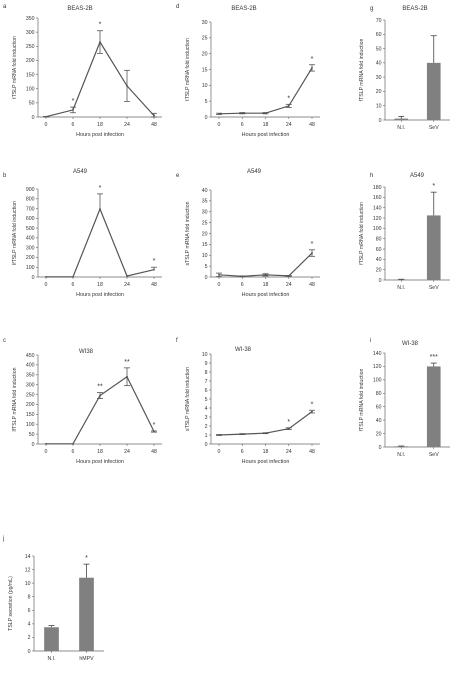 The height and width of the screenshot is (685, 459). Describe the element at coordinates (29, 598) in the screenshot. I see `y-tick-label: 8` at that location.